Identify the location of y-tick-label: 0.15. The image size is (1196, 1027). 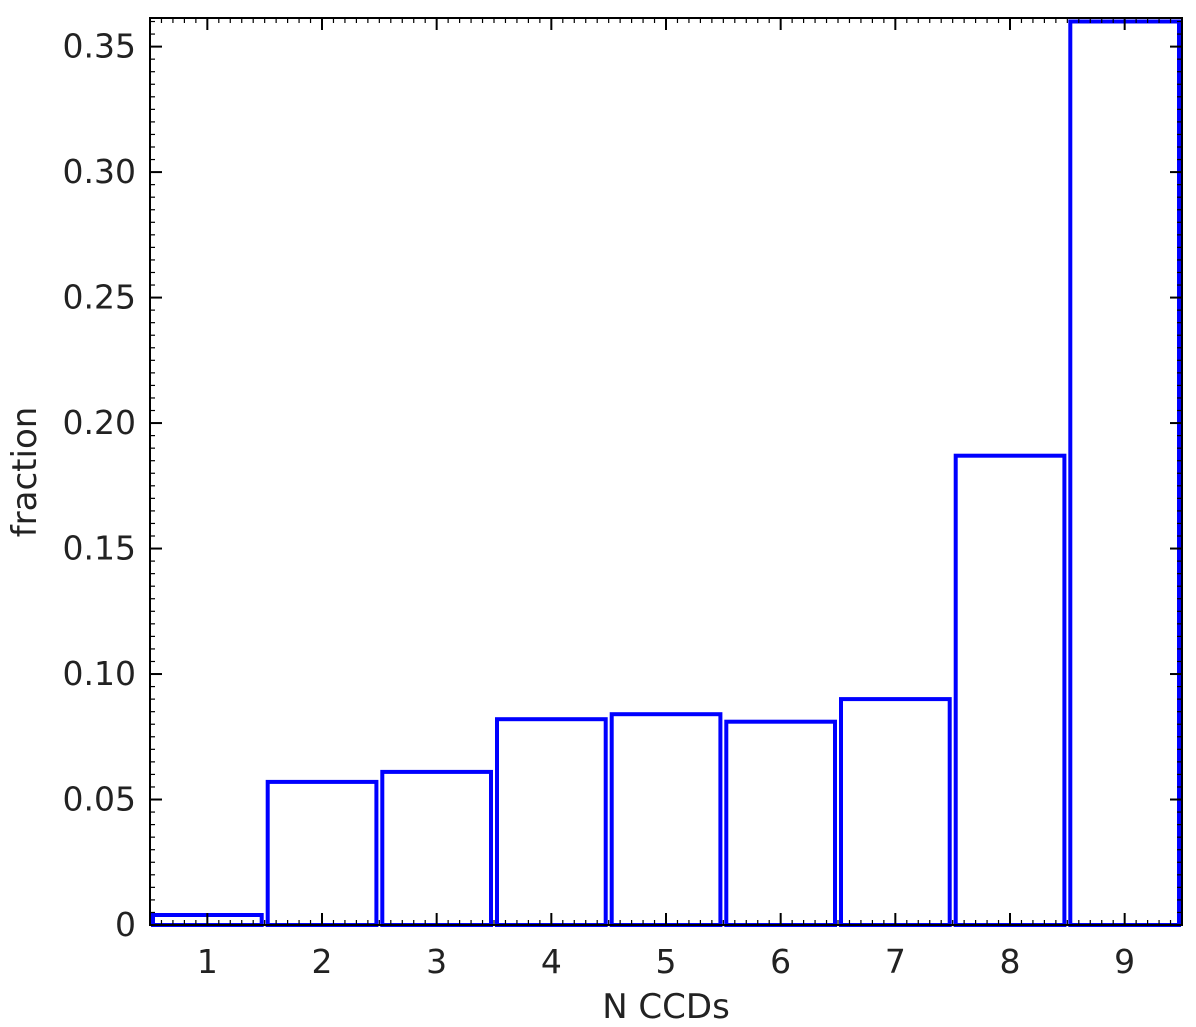
(99, 548).